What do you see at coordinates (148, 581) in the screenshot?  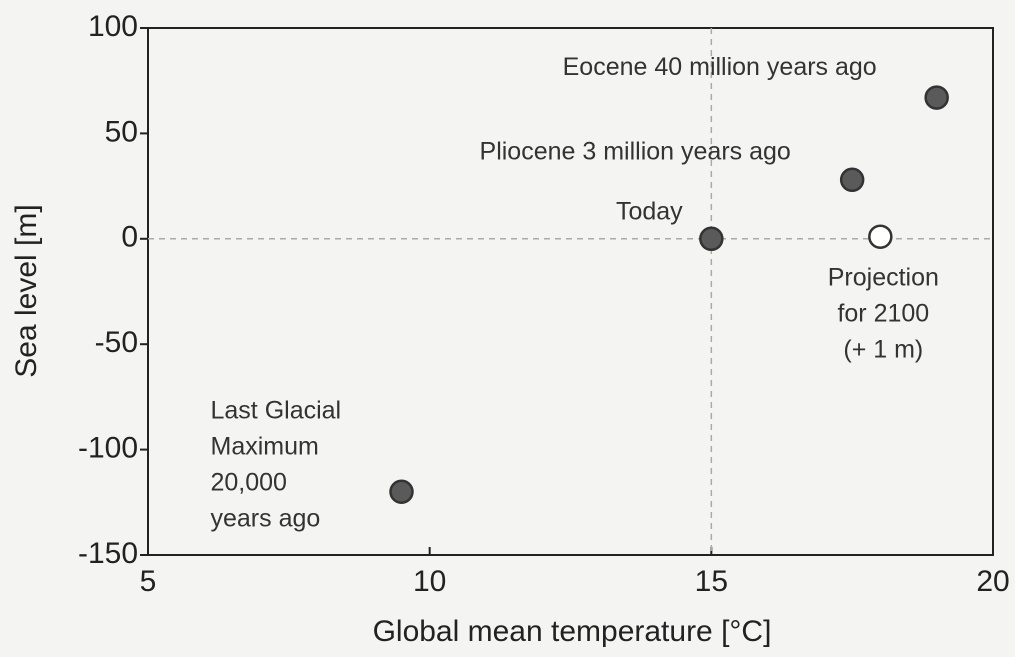 I see `x-tick-label: 5` at bounding box center [148, 581].